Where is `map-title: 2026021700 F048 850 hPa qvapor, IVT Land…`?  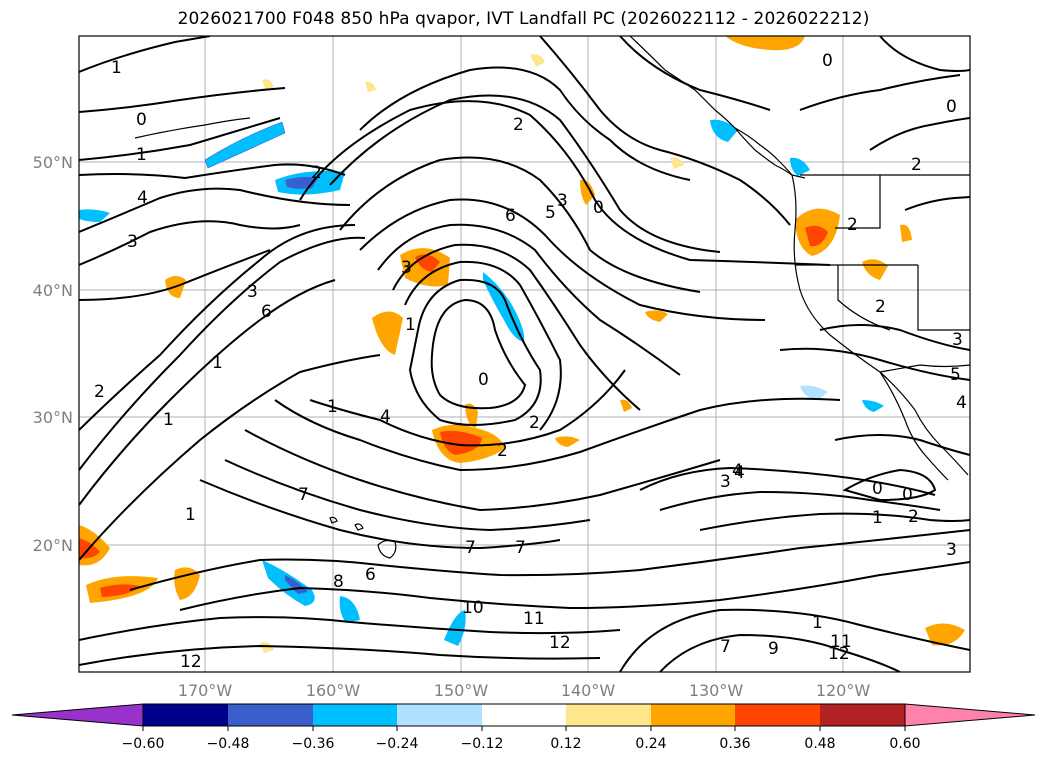
map-title: 2026021700 F048 850 hPa qvapor, IVT Land… is located at coordinates (523, 19).